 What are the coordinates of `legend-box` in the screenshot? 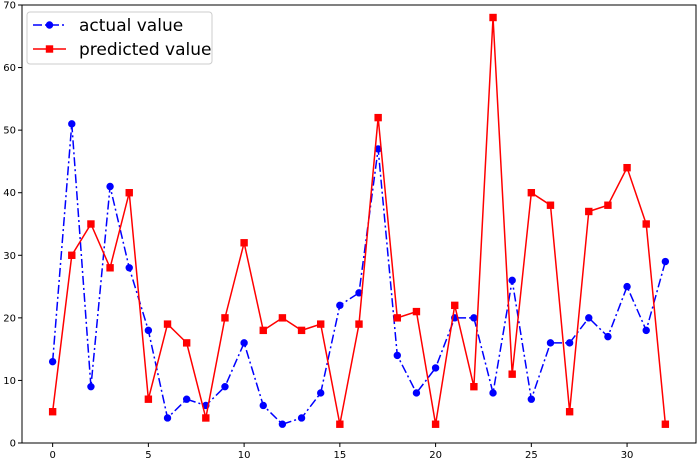 It's located at (119, 38).